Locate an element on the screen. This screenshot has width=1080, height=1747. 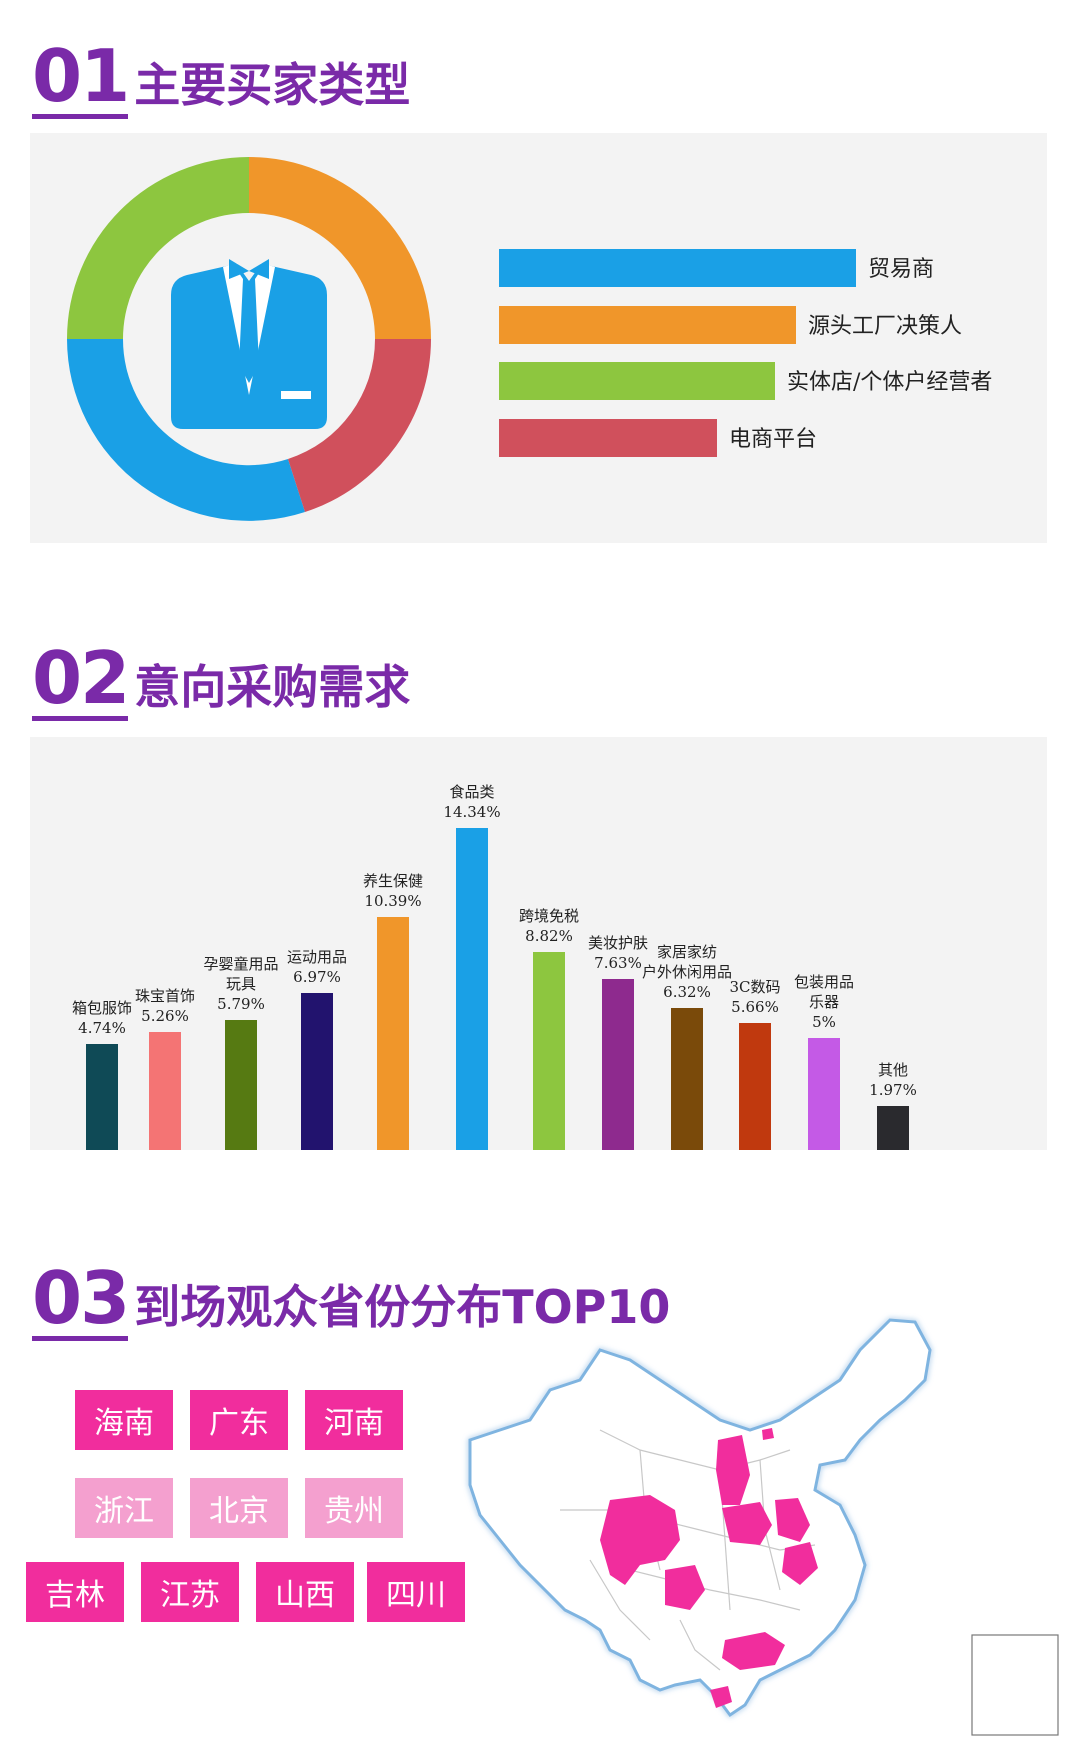
section-title-3: 03 到场观众省份分布TOP10 is located at coordinates (351, 1301).